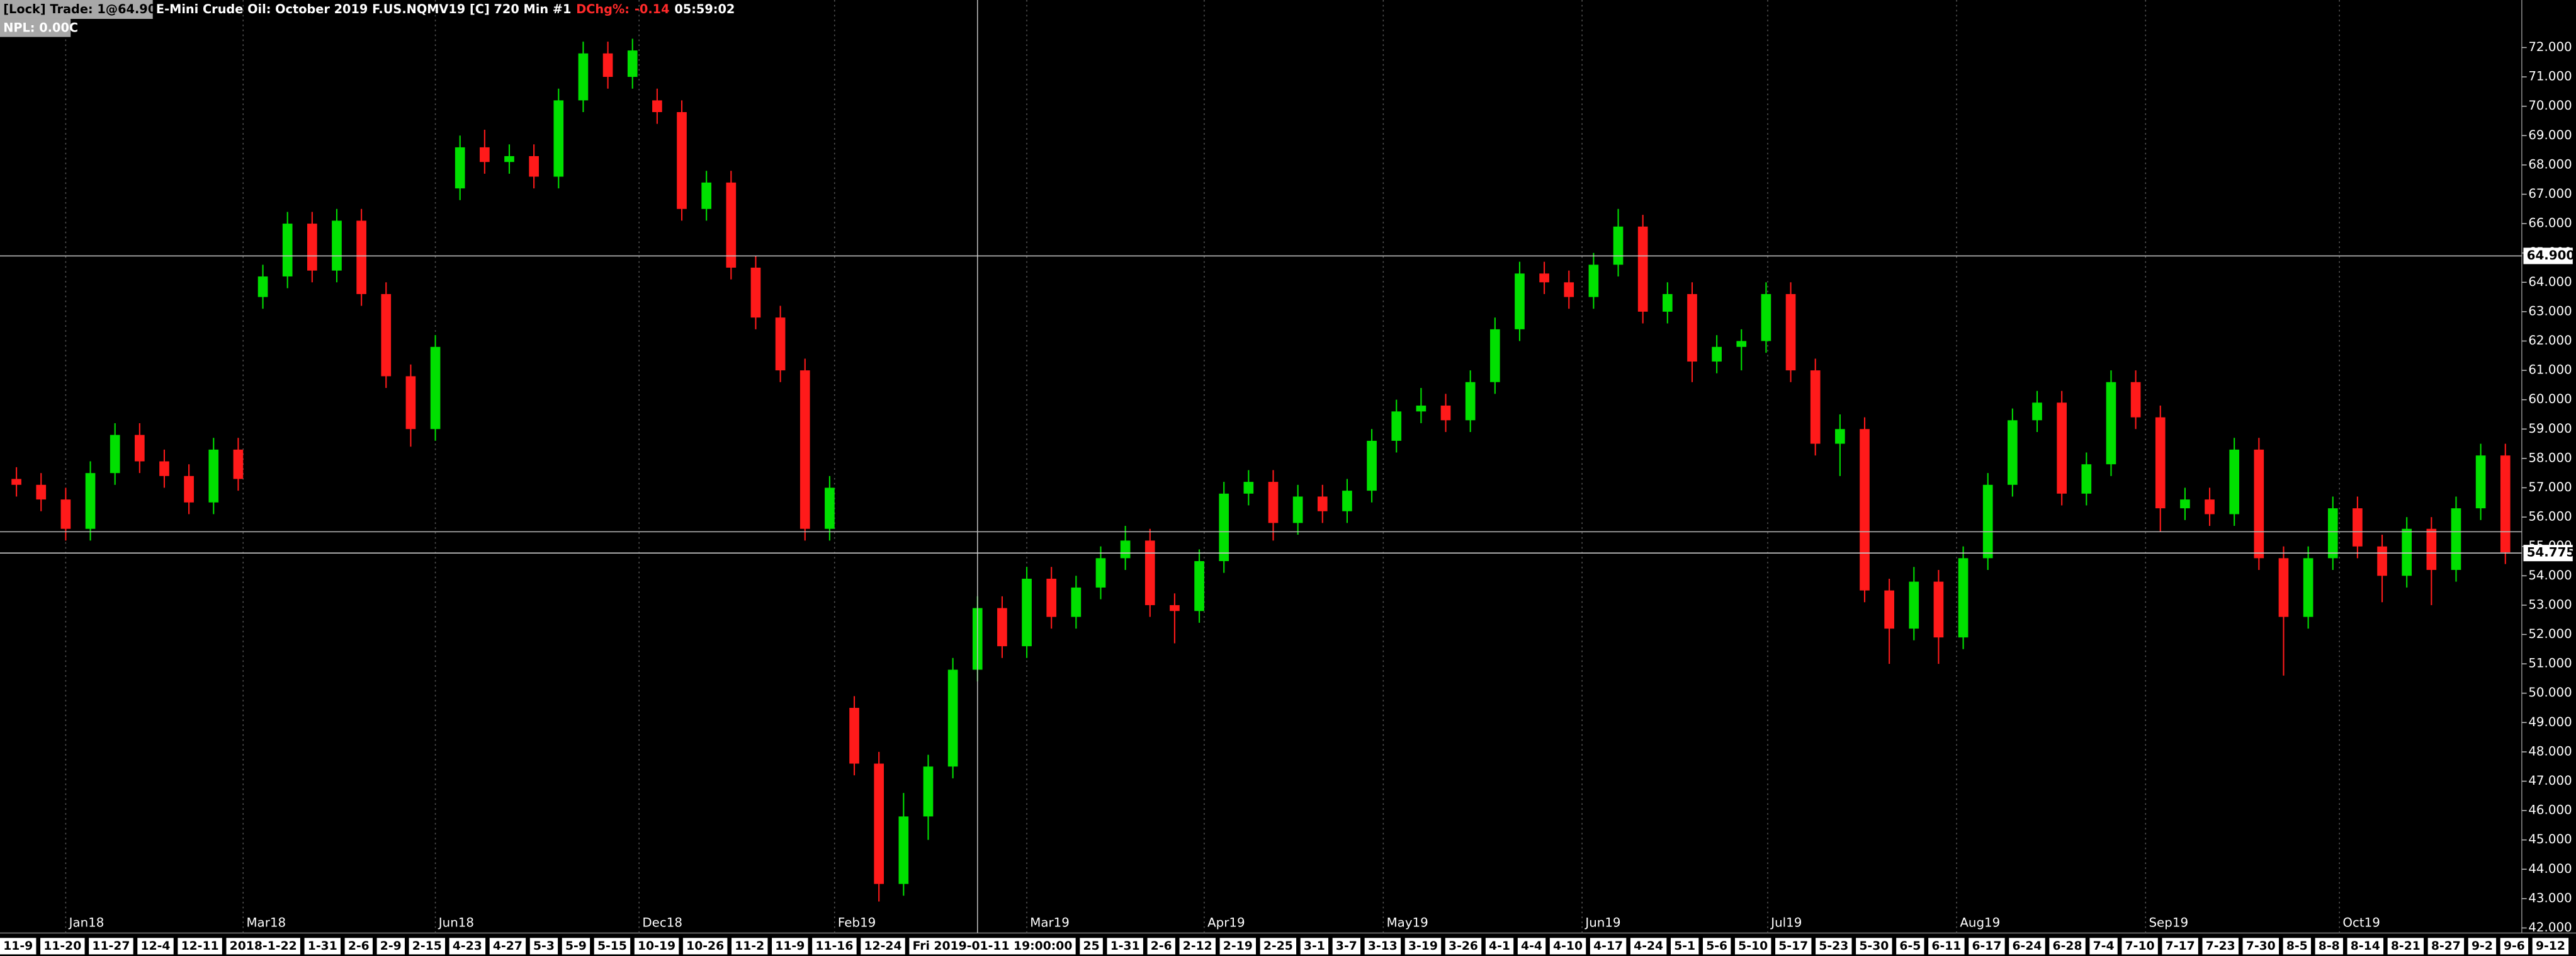  What do you see at coordinates (2550, 946) in the screenshot?
I see `date-label: 9-12` at bounding box center [2550, 946].